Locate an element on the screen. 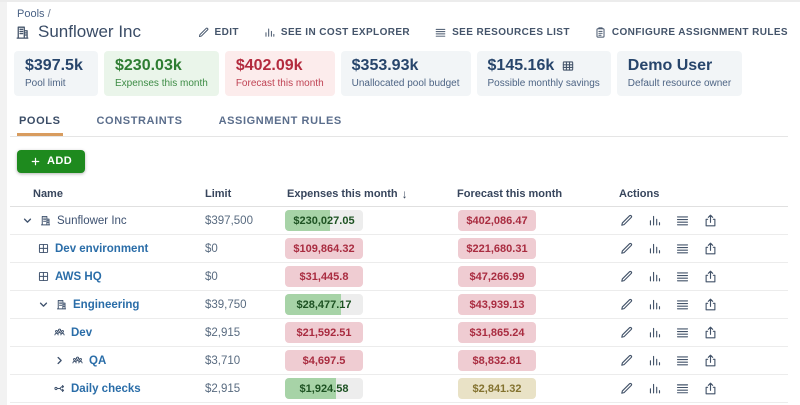  column-header-expenses: Expenses this month ↓ is located at coordinates (370, 194).